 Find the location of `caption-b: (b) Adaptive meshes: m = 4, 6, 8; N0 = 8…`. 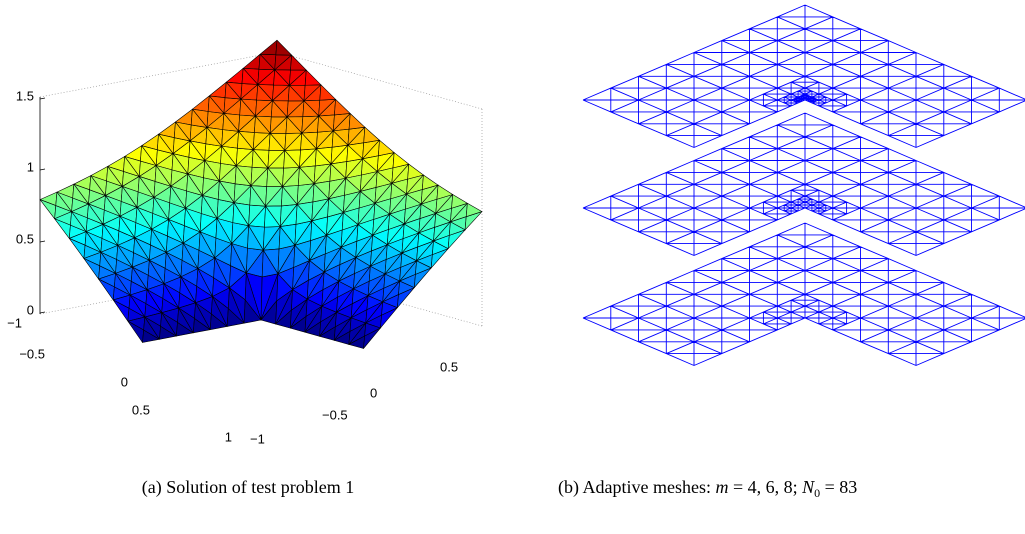

caption-b: (b) Adaptive meshes: m = 4, 6, 8; N0 = 8… is located at coordinates (707, 488).